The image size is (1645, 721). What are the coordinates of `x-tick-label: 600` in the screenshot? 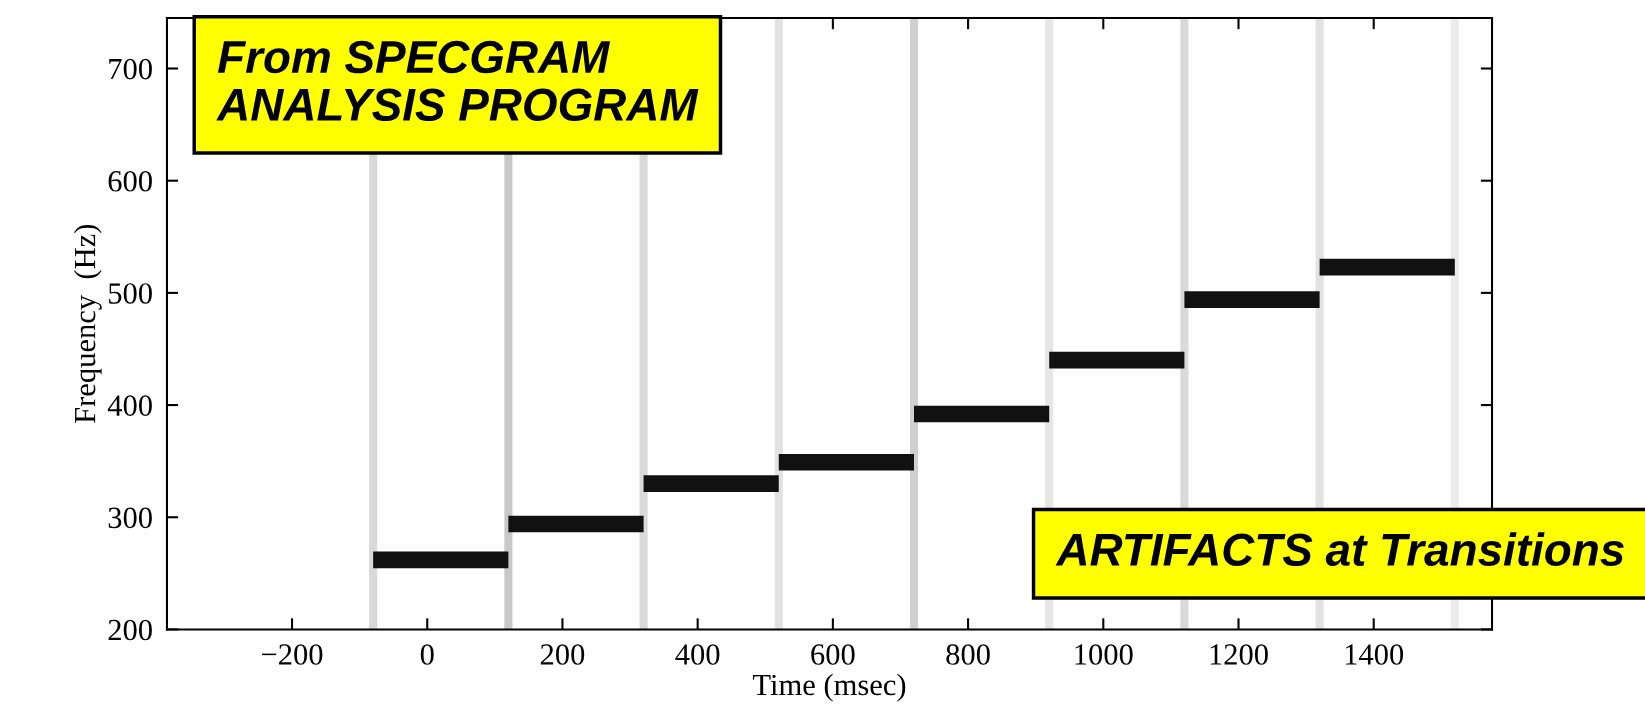 It's located at (833, 654).